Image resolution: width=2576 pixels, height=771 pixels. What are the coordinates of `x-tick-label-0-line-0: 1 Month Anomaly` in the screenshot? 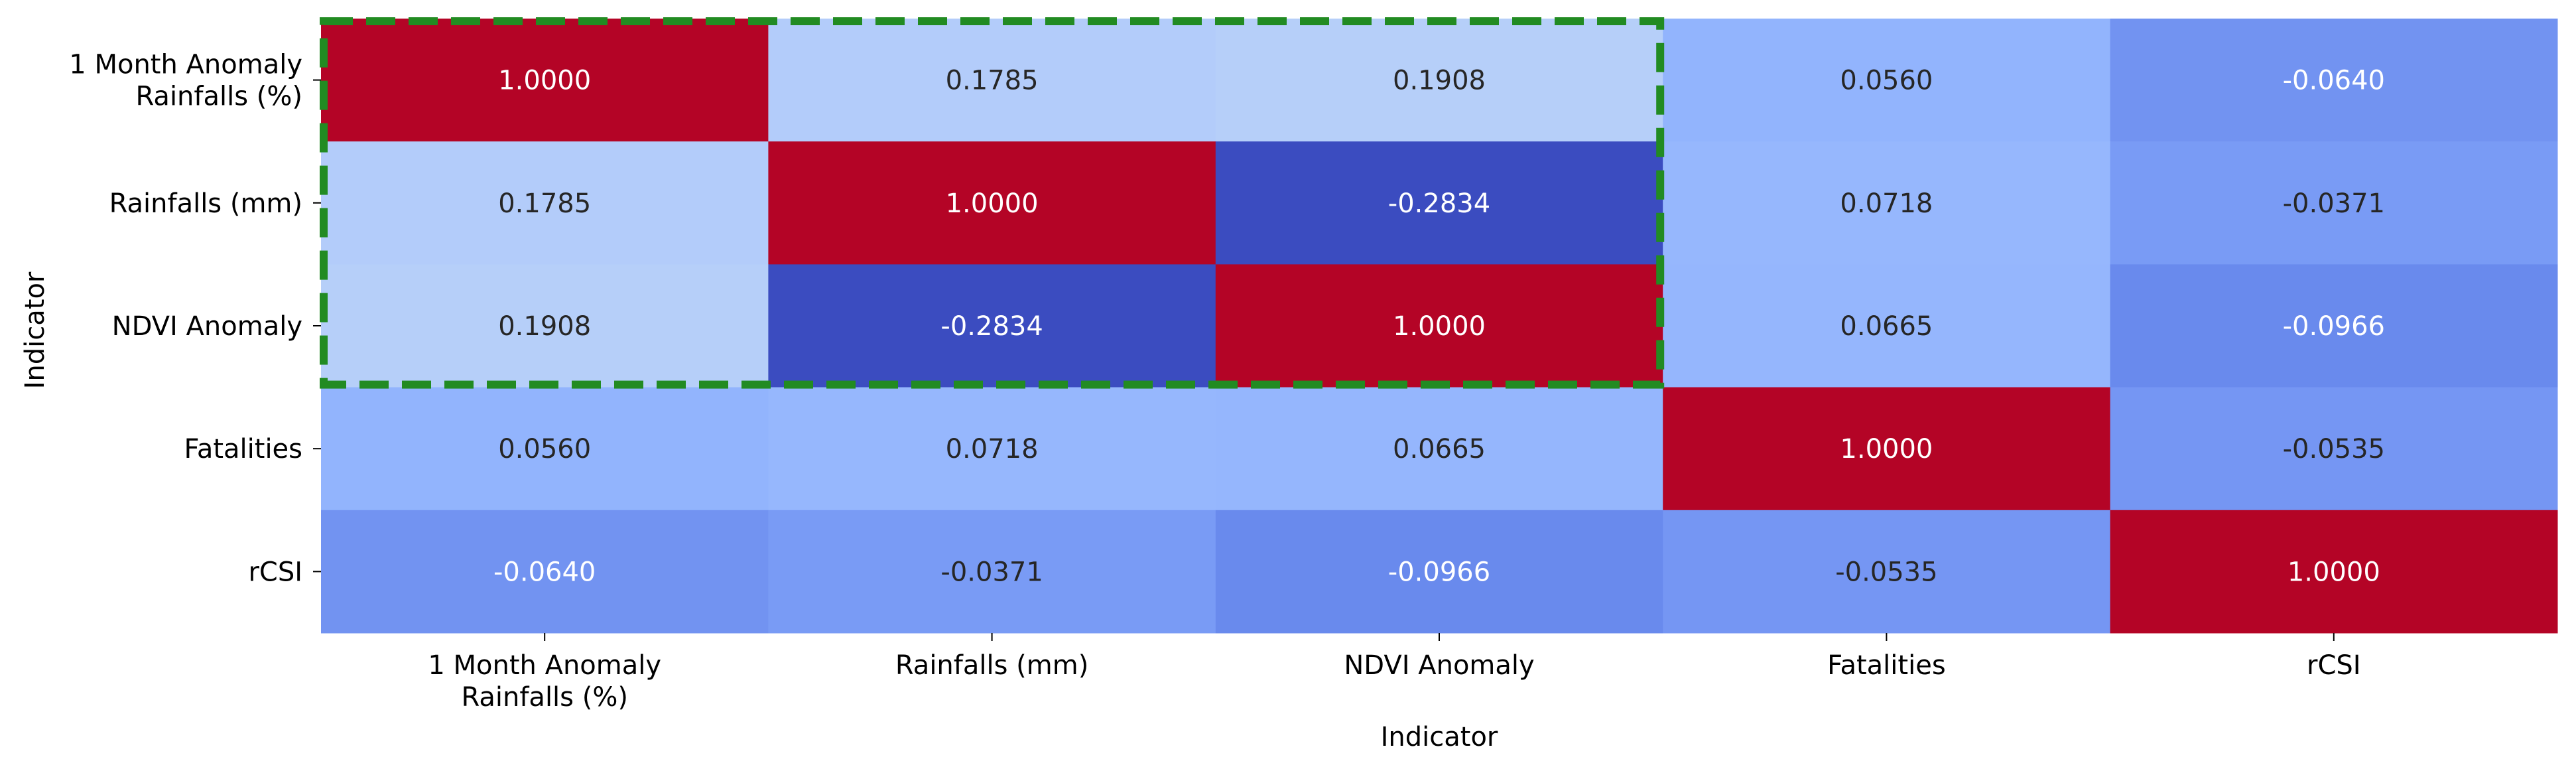 It's located at (544, 665).